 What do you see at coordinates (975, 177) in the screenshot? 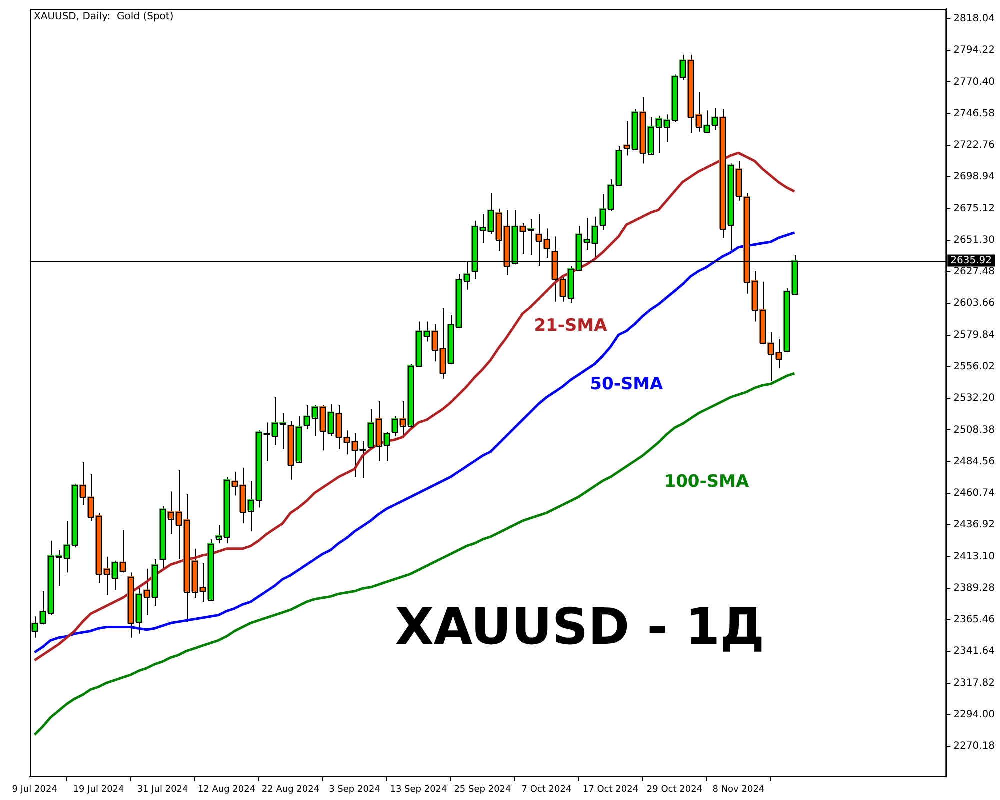
I see `y-tick-label: 2698.94` at bounding box center [975, 177].